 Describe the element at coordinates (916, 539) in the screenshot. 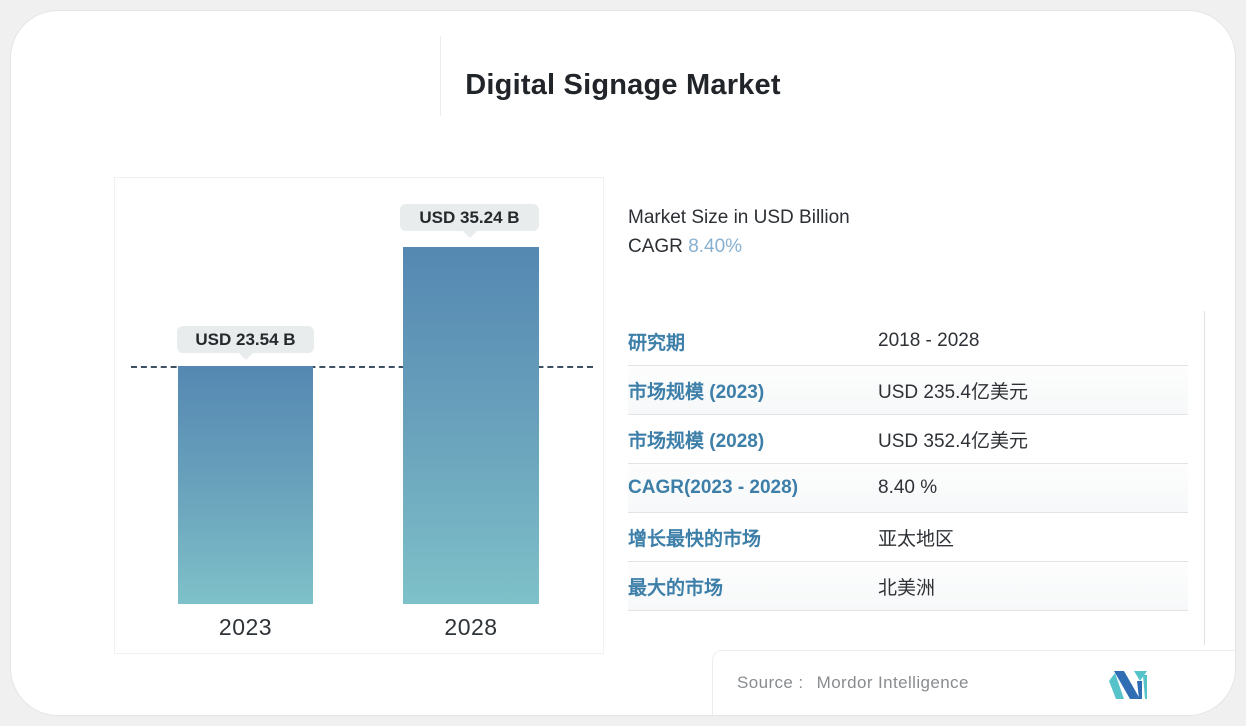

I see `row-value: 亚太地区` at that location.